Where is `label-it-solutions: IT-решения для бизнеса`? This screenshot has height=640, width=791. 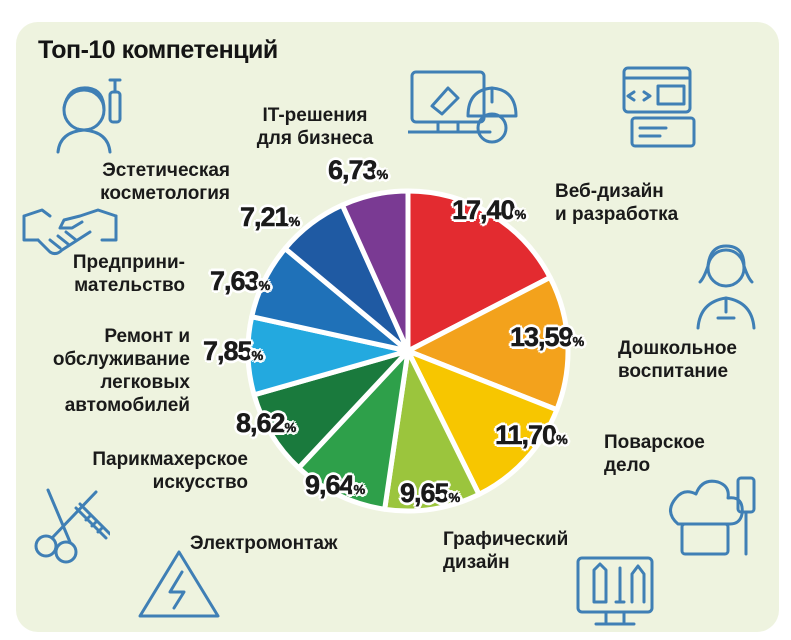 label-it-solutions: IT-решения для бизнеса is located at coordinates (315, 127).